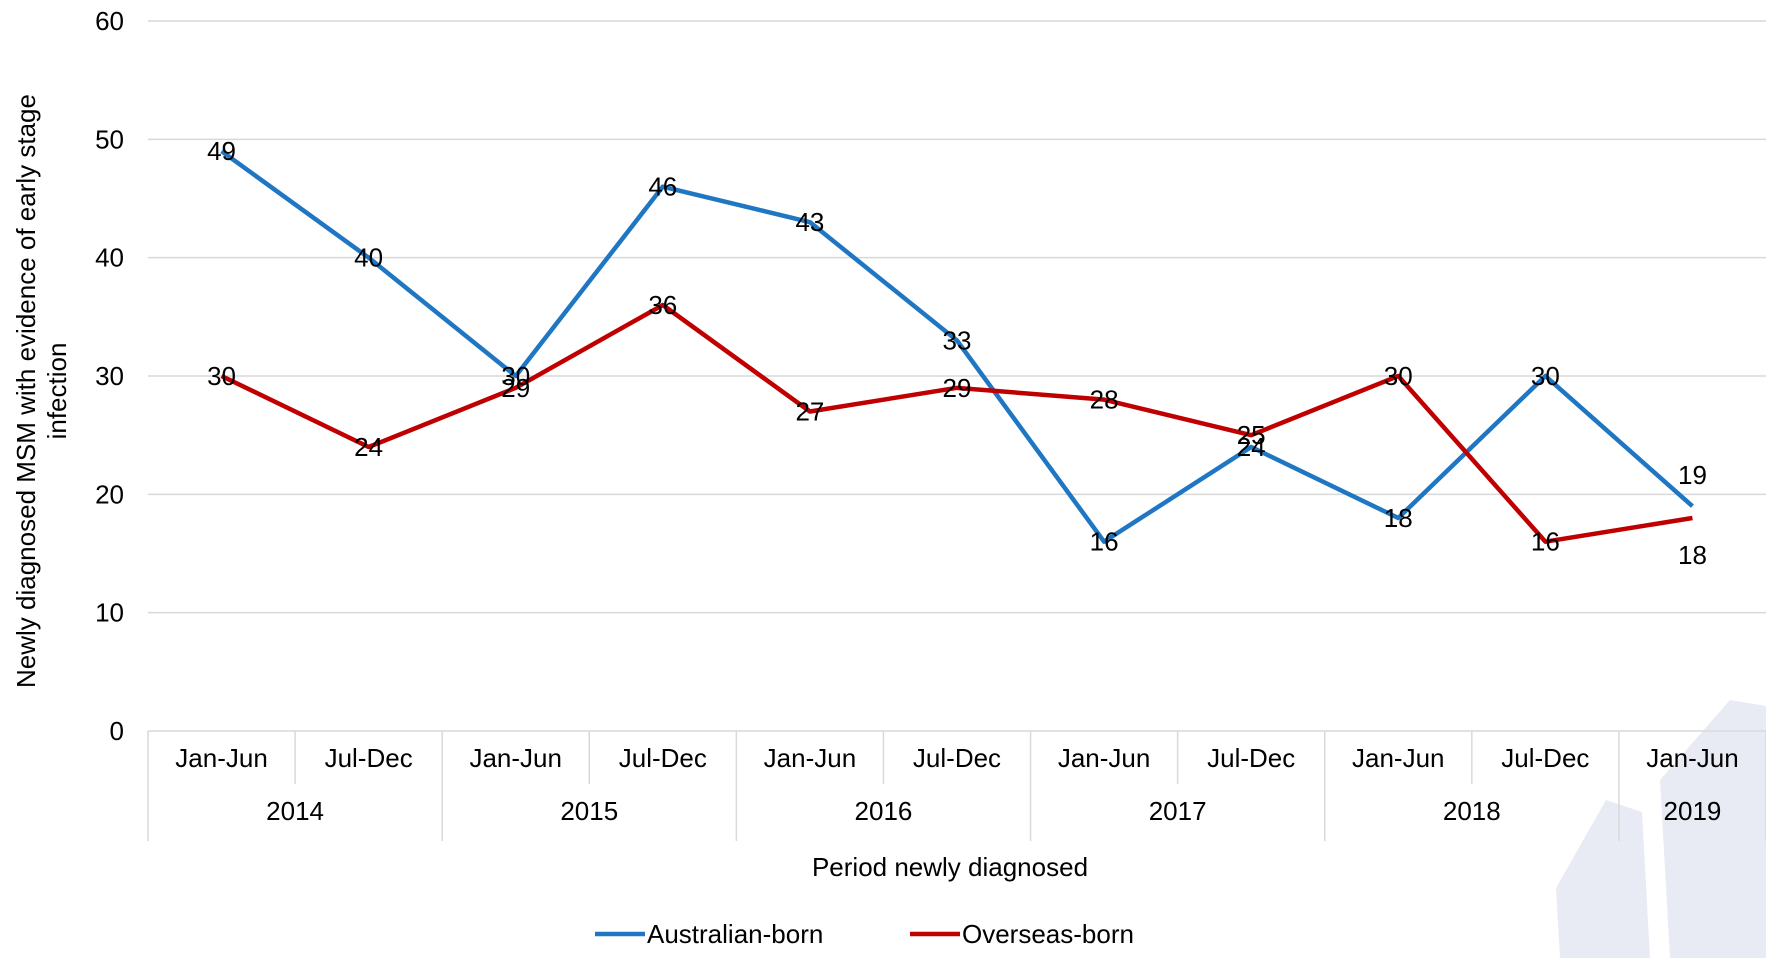  What do you see at coordinates (950, 867) in the screenshot?
I see `x-axis-title: Period newly diagnosed` at bounding box center [950, 867].